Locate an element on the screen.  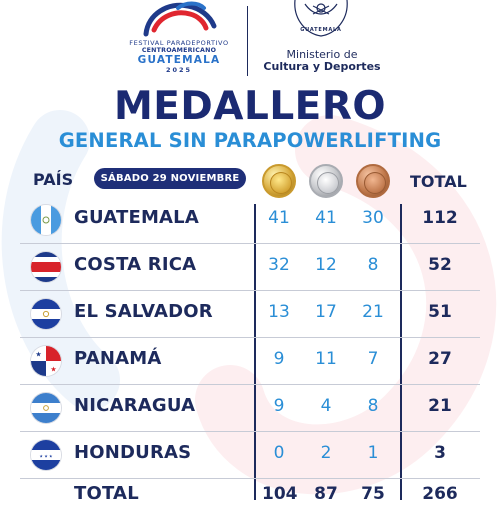
table-row: NICARAGUA 9 4 8 21 is located at coordinates (250, 407).